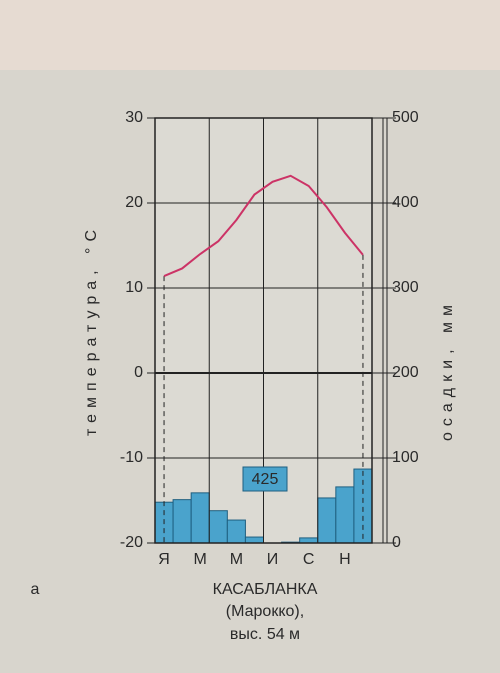  Describe the element at coordinates (131, 457) in the screenshot. I see `y-tick-label: -10` at that location.